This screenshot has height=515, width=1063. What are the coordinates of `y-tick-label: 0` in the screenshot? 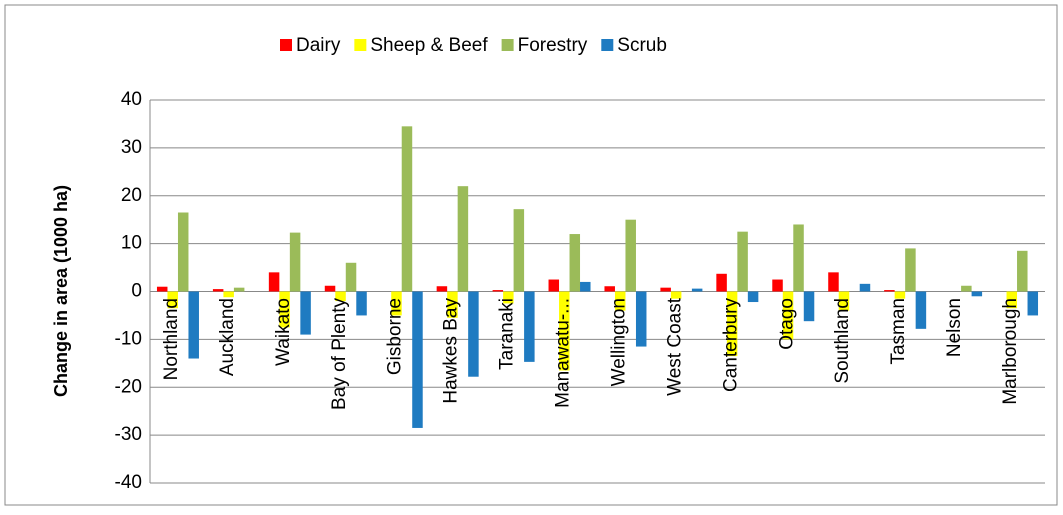 It's located at (136, 291).